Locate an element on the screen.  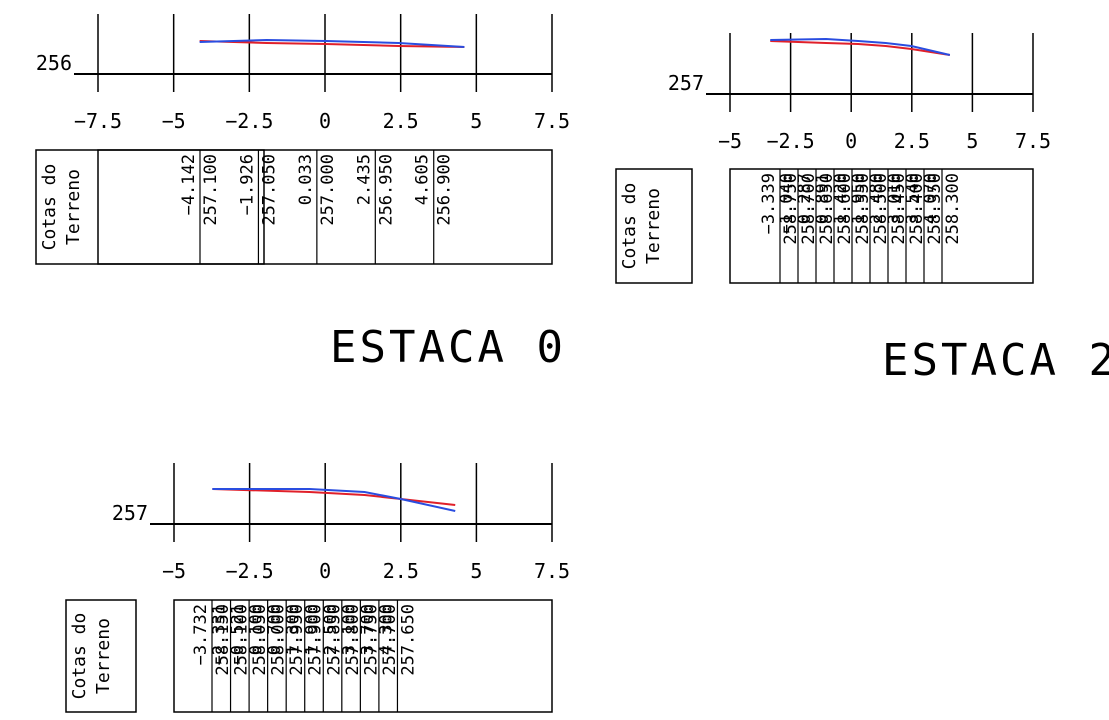
offset-value: 0.700 is located at coordinates (275, 629).